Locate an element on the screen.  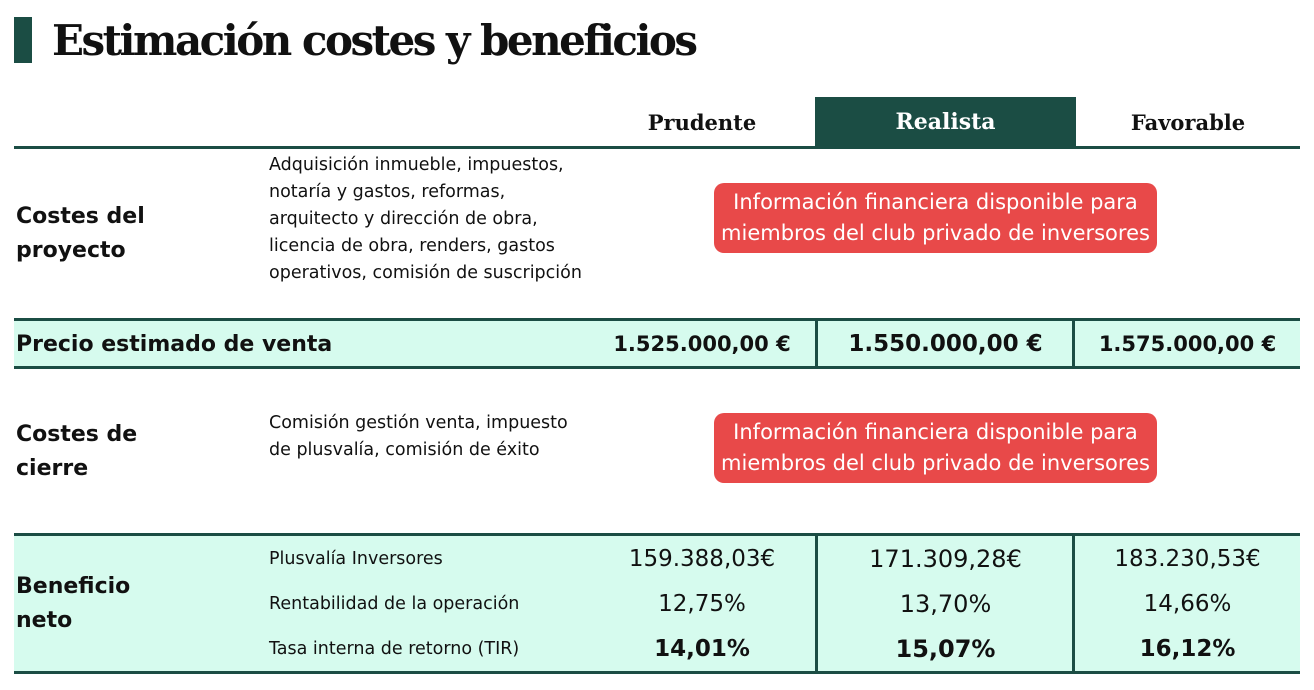
net-profit-top-border is located at coordinates (657, 534).